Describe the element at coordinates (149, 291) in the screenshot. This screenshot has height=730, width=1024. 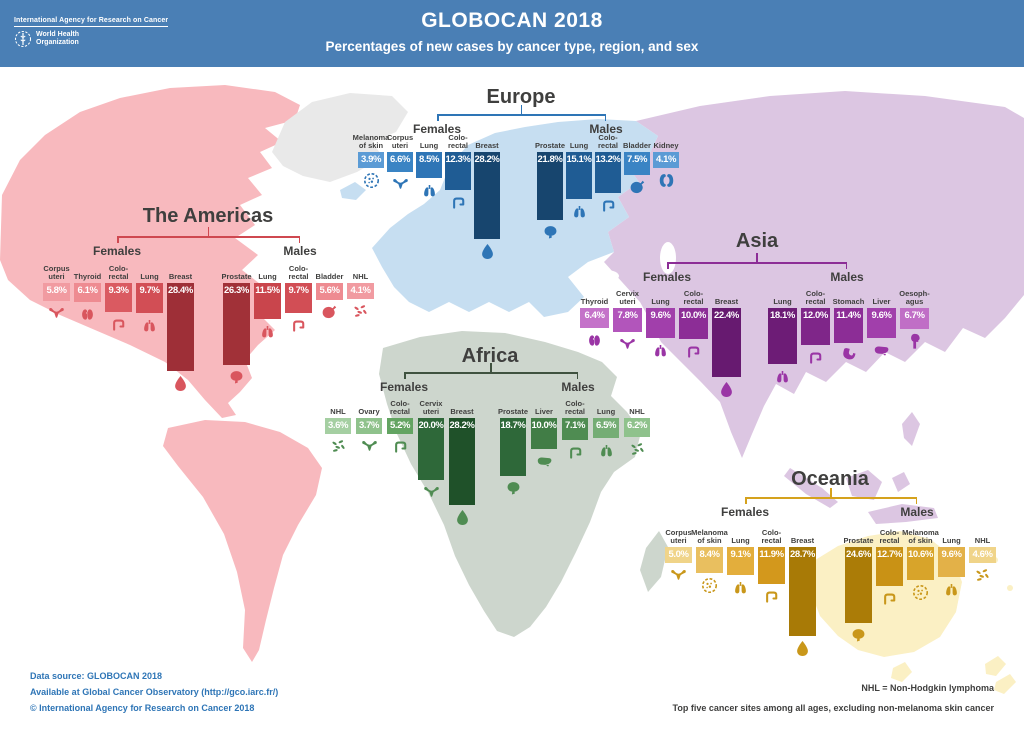
I see `percentage-value: 9.7%` at that location.